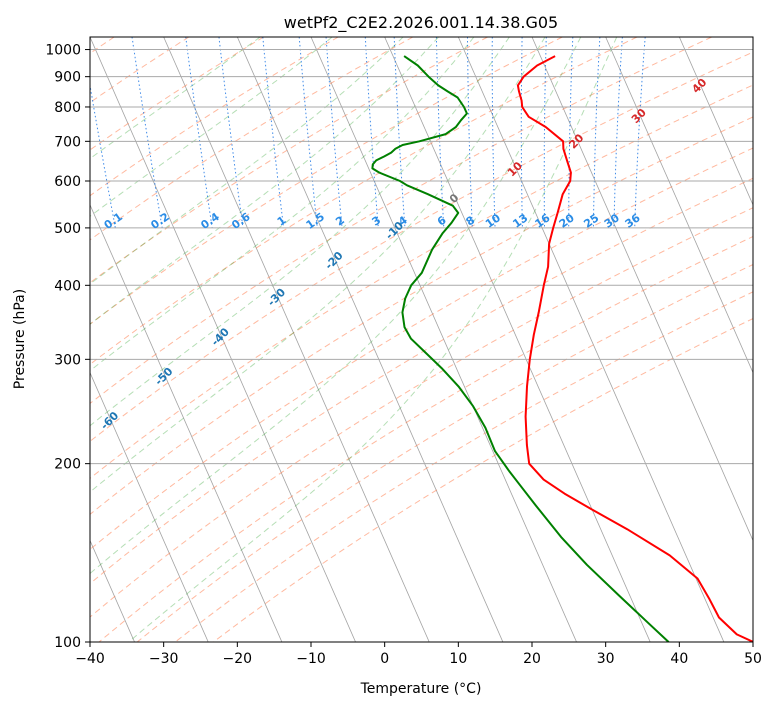  I want to click on y-tick-label: 600, so click(67, 182).